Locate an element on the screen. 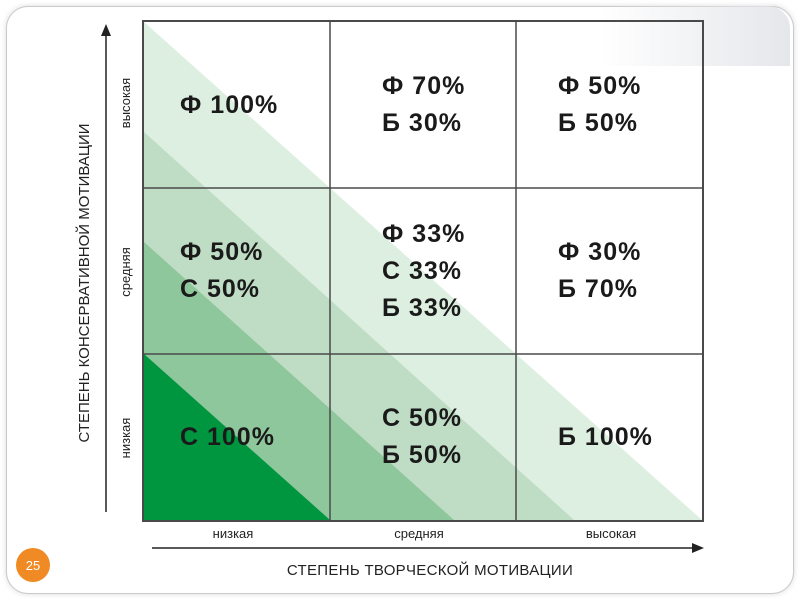  cell-low-mid: С 50% Б 50% is located at coordinates (423, 437).